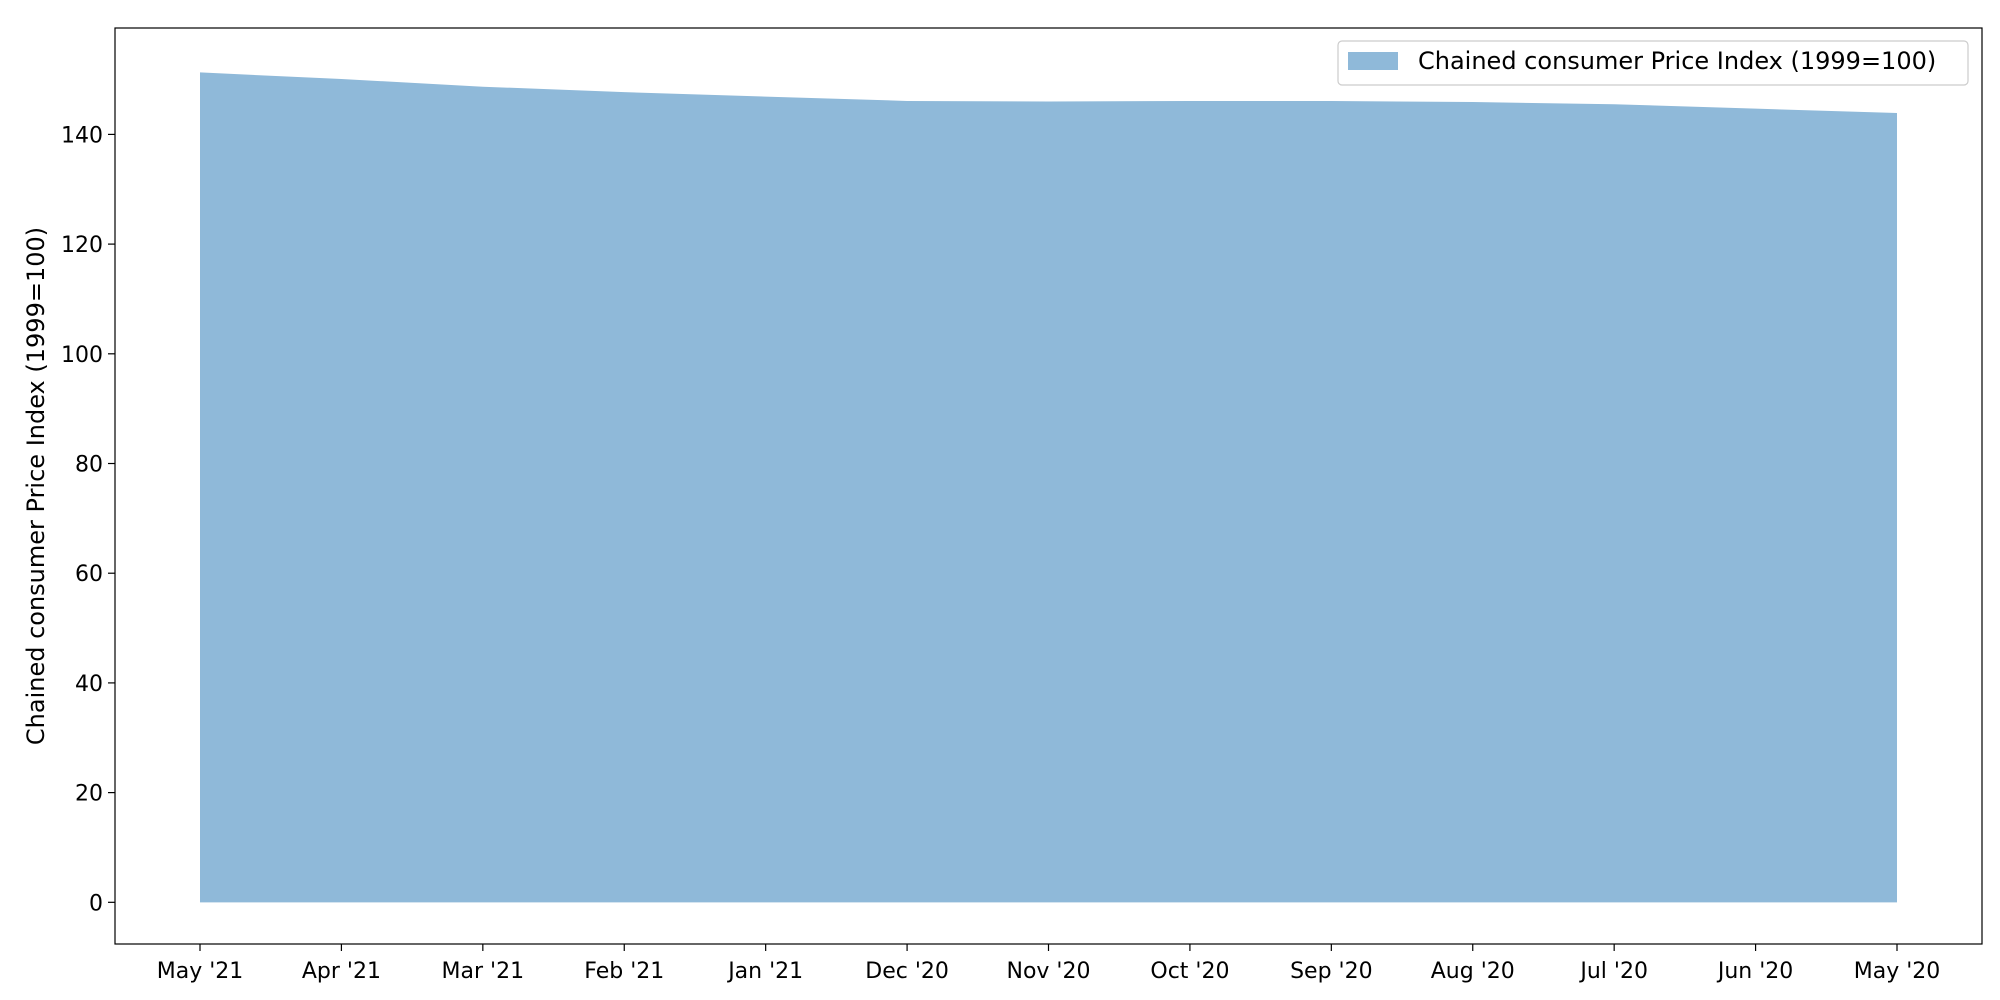 Image resolution: width=2000 pixels, height=1000 pixels. I want to click on y-tick-label: 80, so click(89, 465).